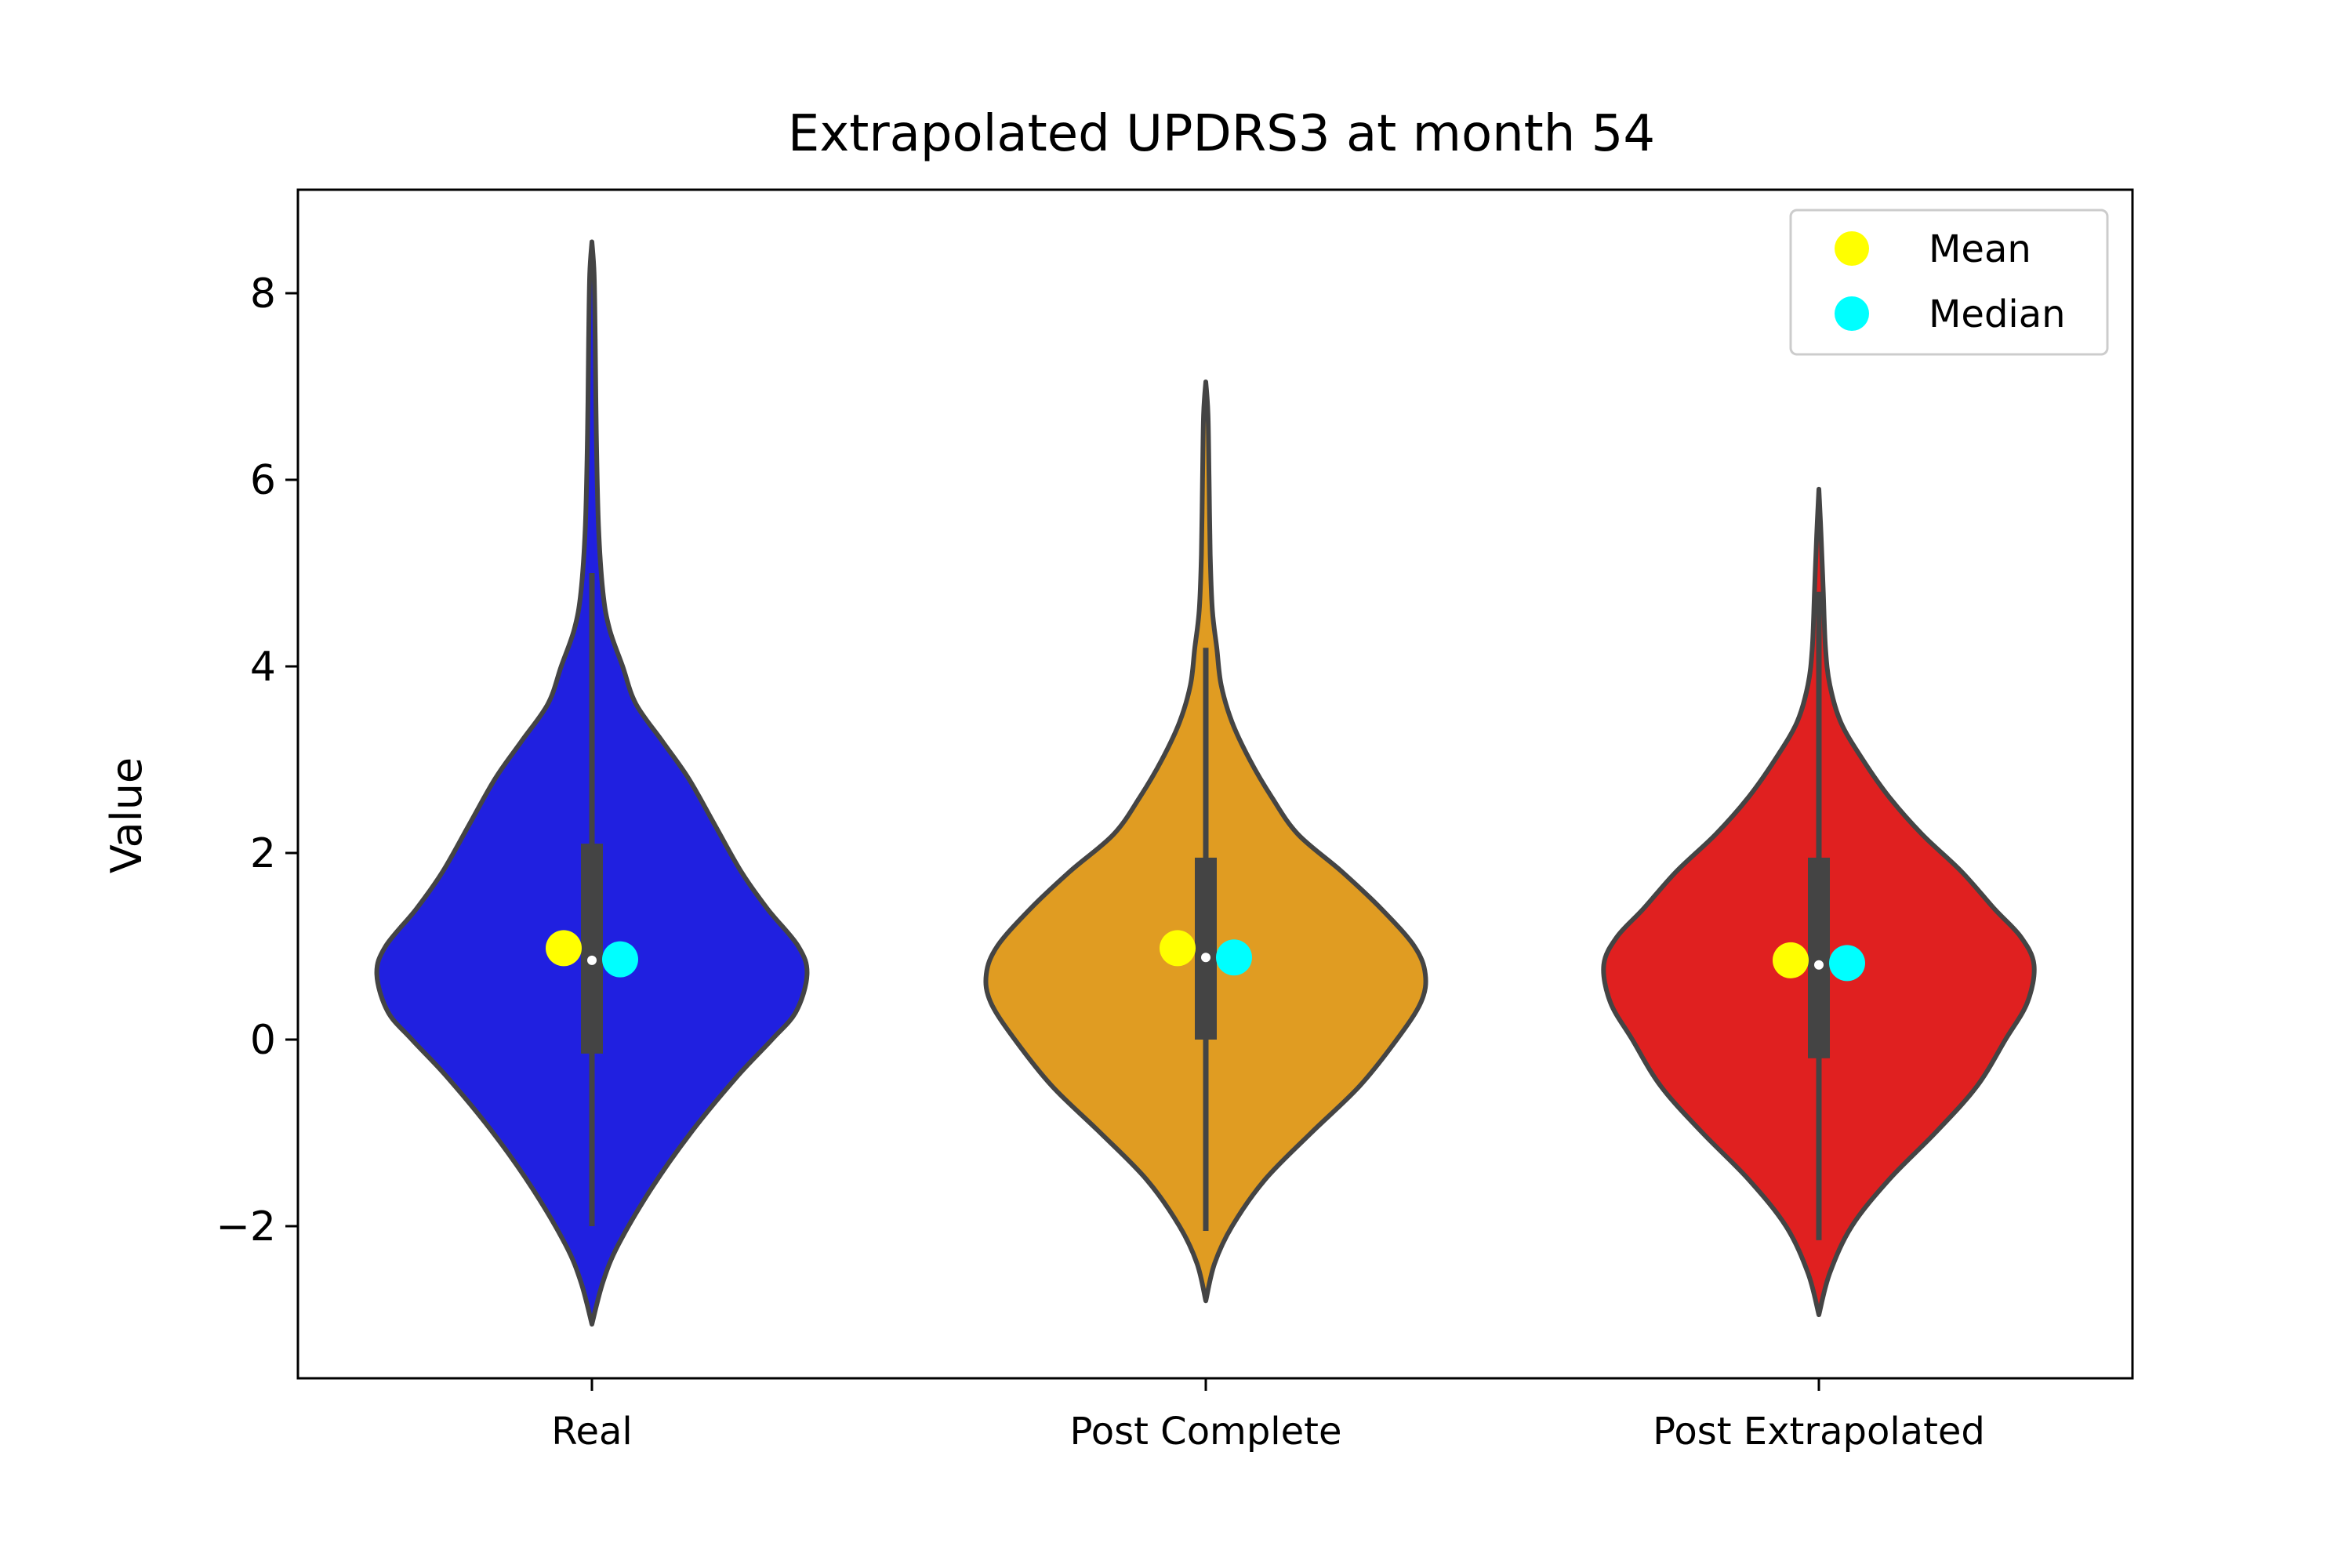 Image resolution: width=2352 pixels, height=1568 pixels. Describe the element at coordinates (1852, 249) in the screenshot. I see `legend-mean-marker` at that location.